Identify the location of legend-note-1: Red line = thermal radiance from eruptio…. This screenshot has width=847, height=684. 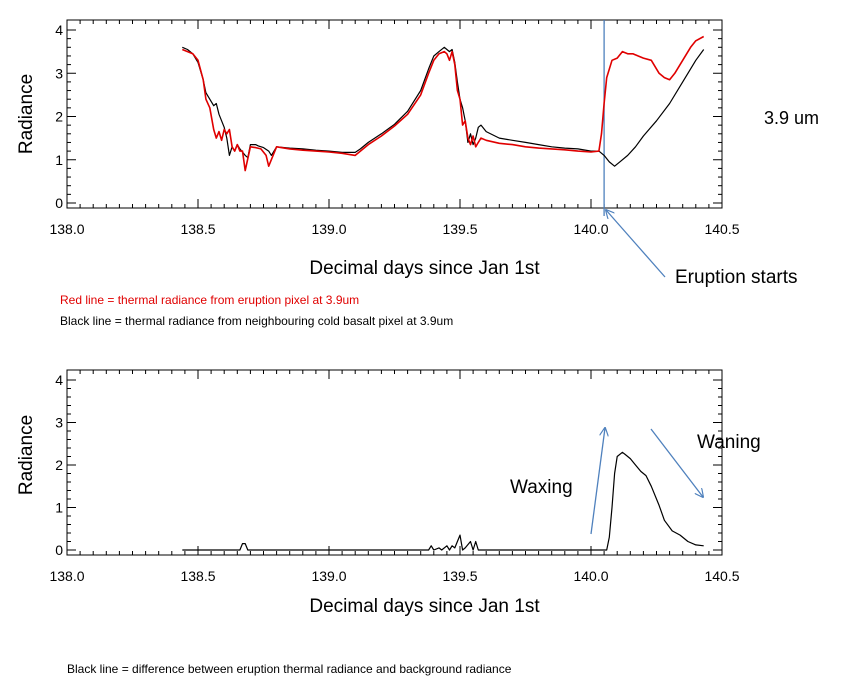
(209, 300).